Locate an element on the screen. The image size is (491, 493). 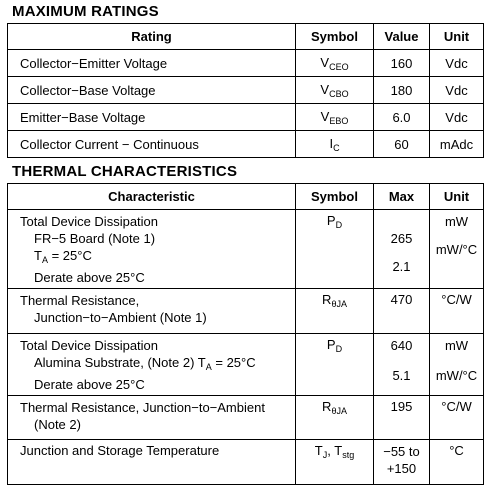
symbol-base: R is located at coordinates (327, 299).